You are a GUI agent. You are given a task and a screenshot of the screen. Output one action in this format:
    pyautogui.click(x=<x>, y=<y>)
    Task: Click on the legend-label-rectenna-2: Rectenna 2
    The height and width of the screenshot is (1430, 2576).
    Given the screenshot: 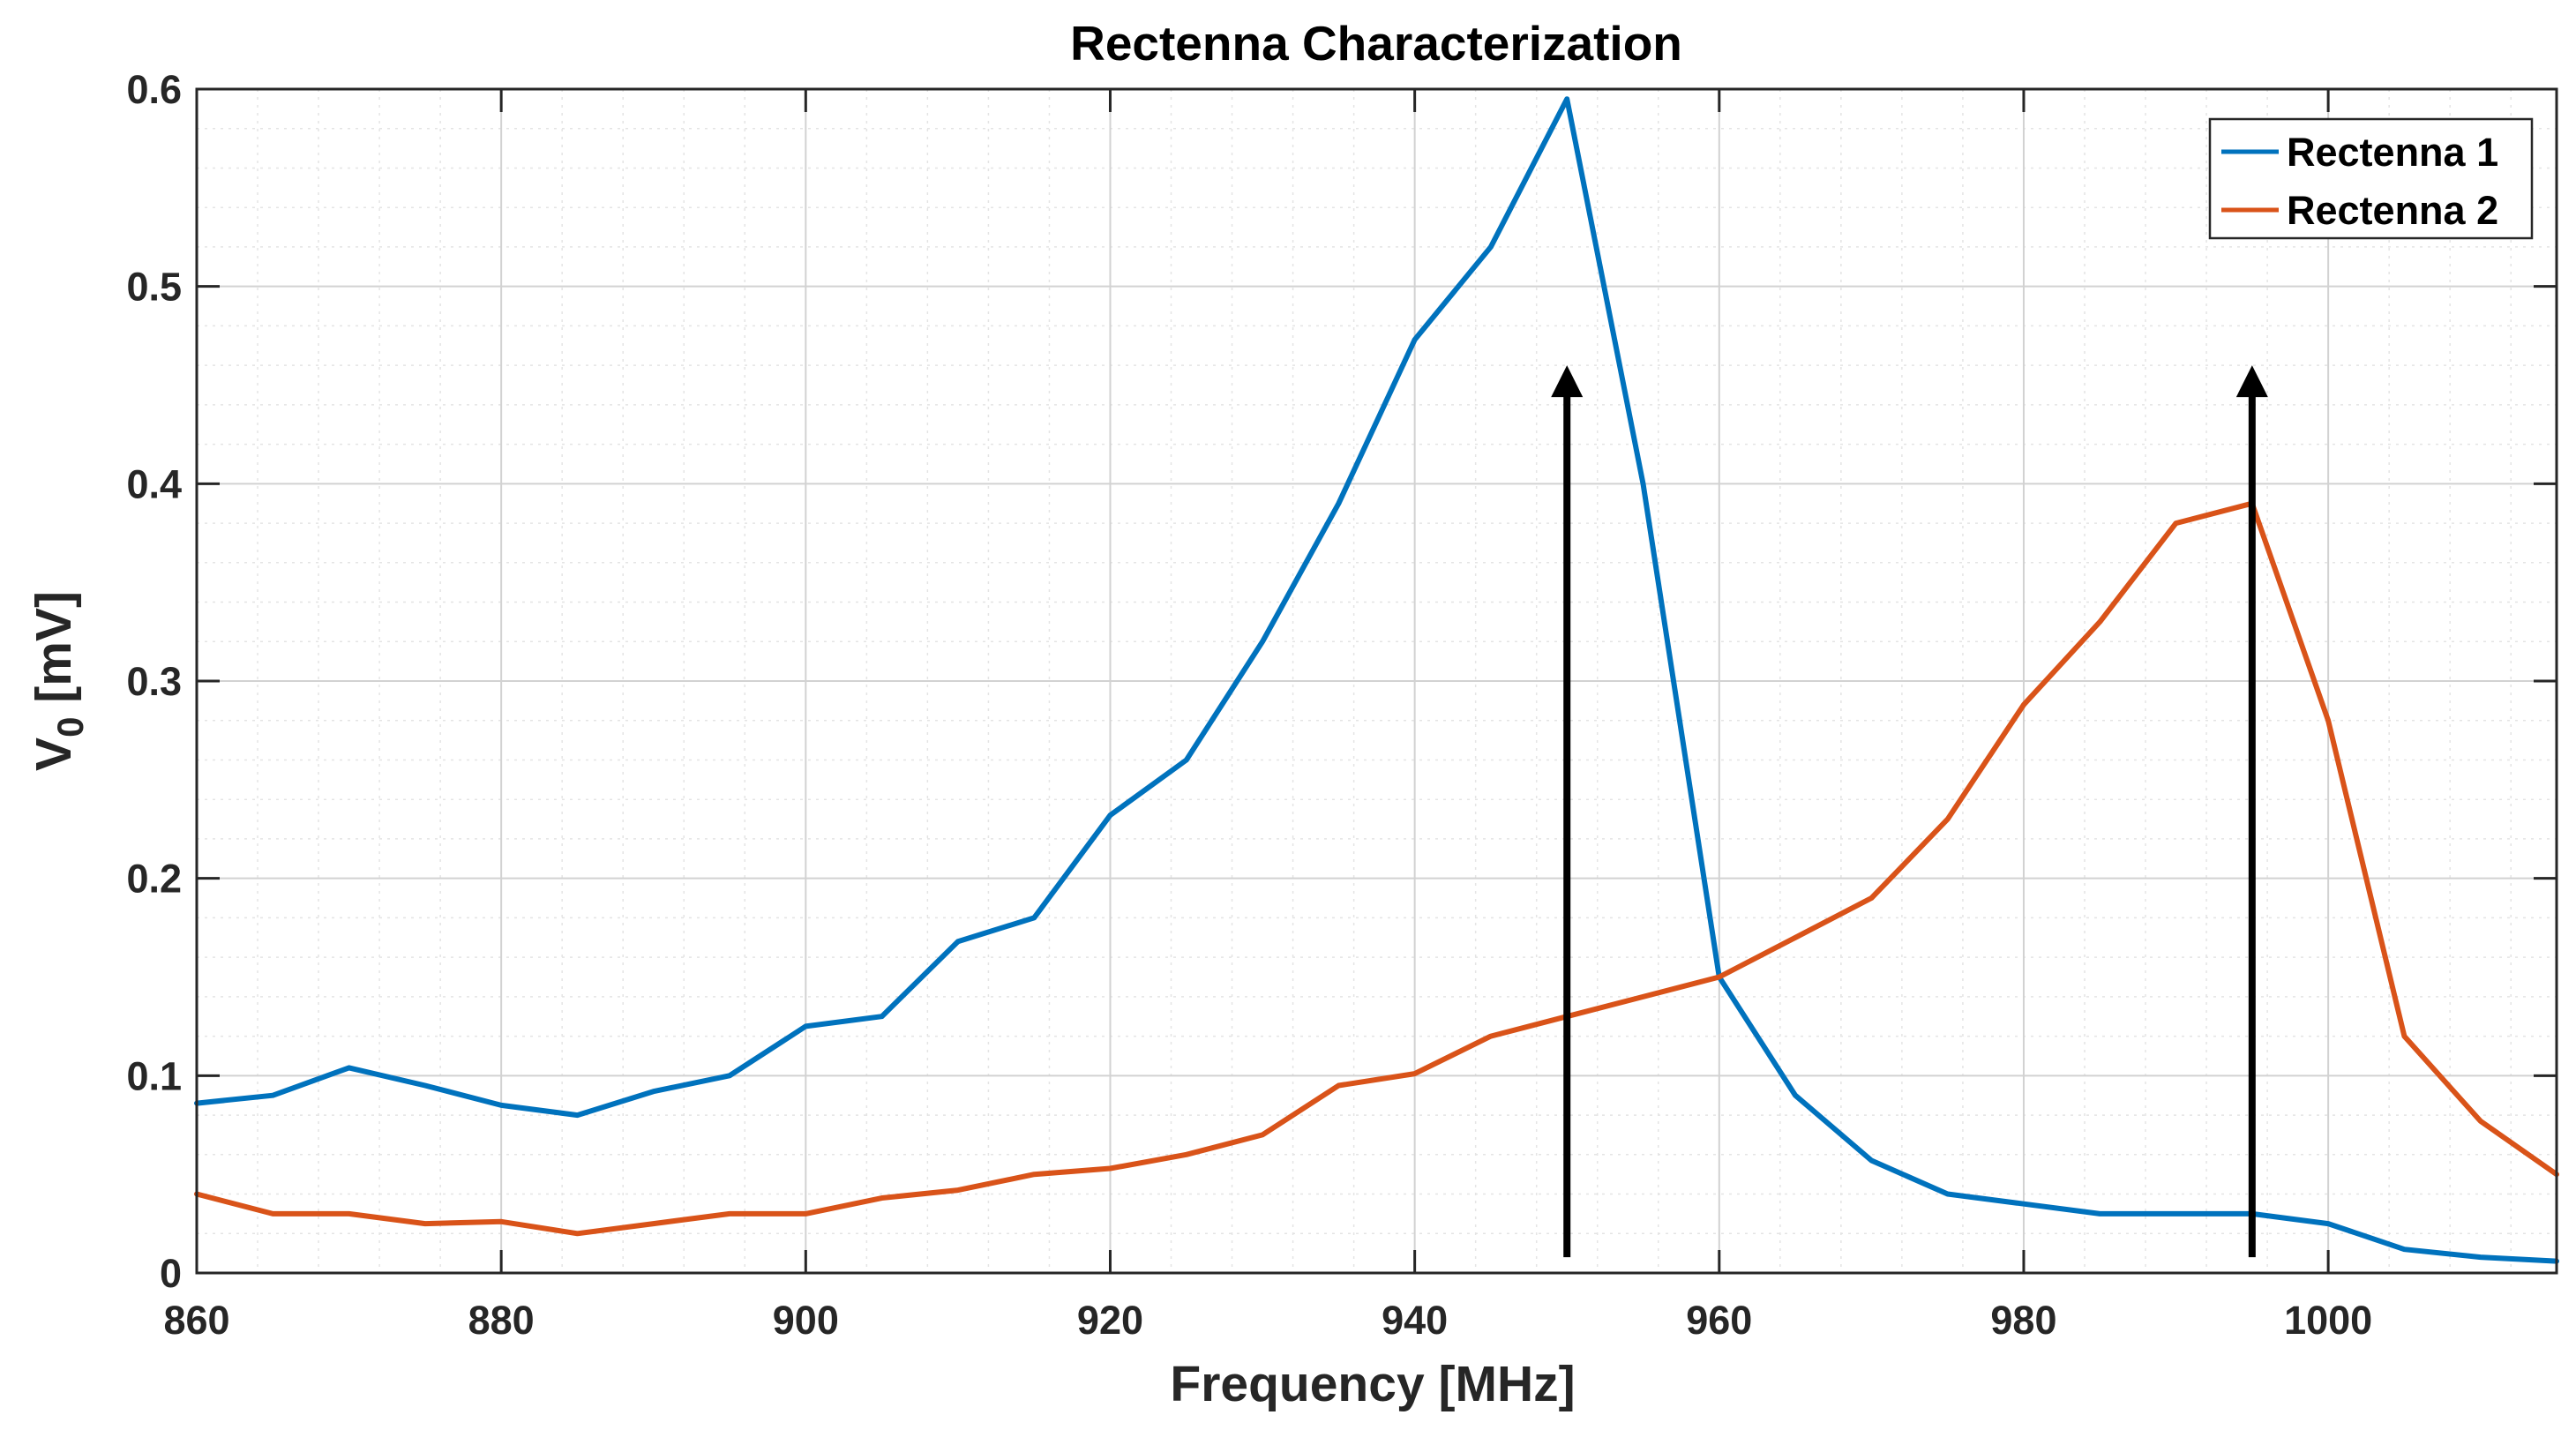 What is the action you would take?
    pyautogui.click(x=2392, y=210)
    